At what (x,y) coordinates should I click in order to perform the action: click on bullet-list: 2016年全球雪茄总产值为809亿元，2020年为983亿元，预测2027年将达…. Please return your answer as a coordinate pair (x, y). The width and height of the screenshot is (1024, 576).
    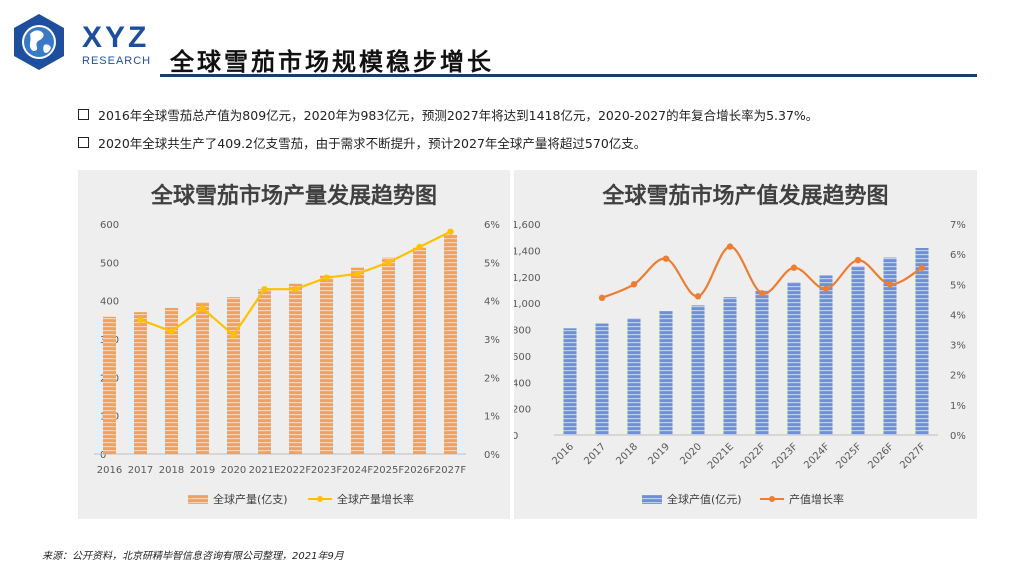
    Looking at the image, I should click on (448, 130).